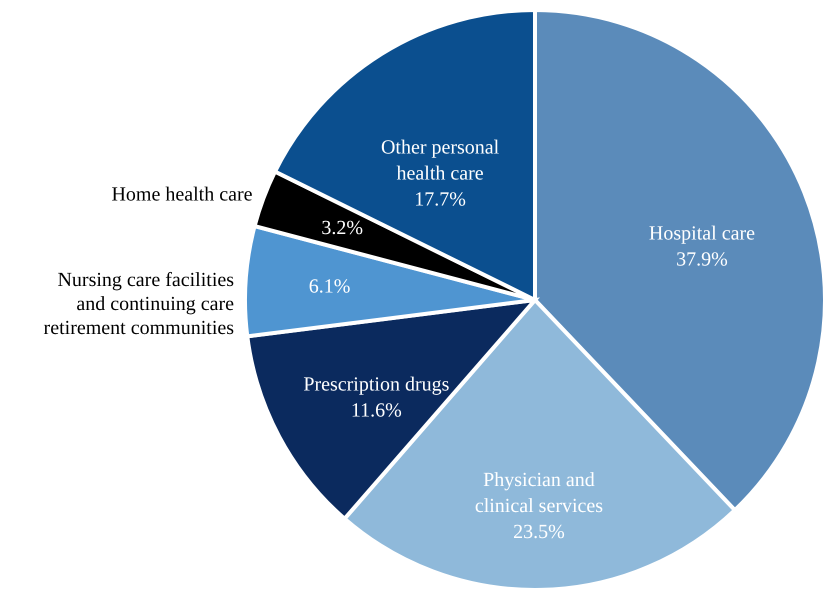 This screenshot has width=832, height=602. What do you see at coordinates (539, 492) in the screenshot?
I see `slice-label: Physician and clinical services` at bounding box center [539, 492].